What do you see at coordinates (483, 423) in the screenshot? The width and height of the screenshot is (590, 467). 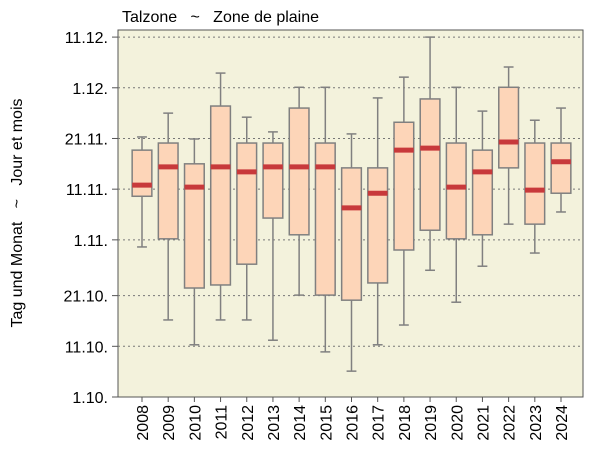 I see `x-tick-label: 2021` at bounding box center [483, 423].